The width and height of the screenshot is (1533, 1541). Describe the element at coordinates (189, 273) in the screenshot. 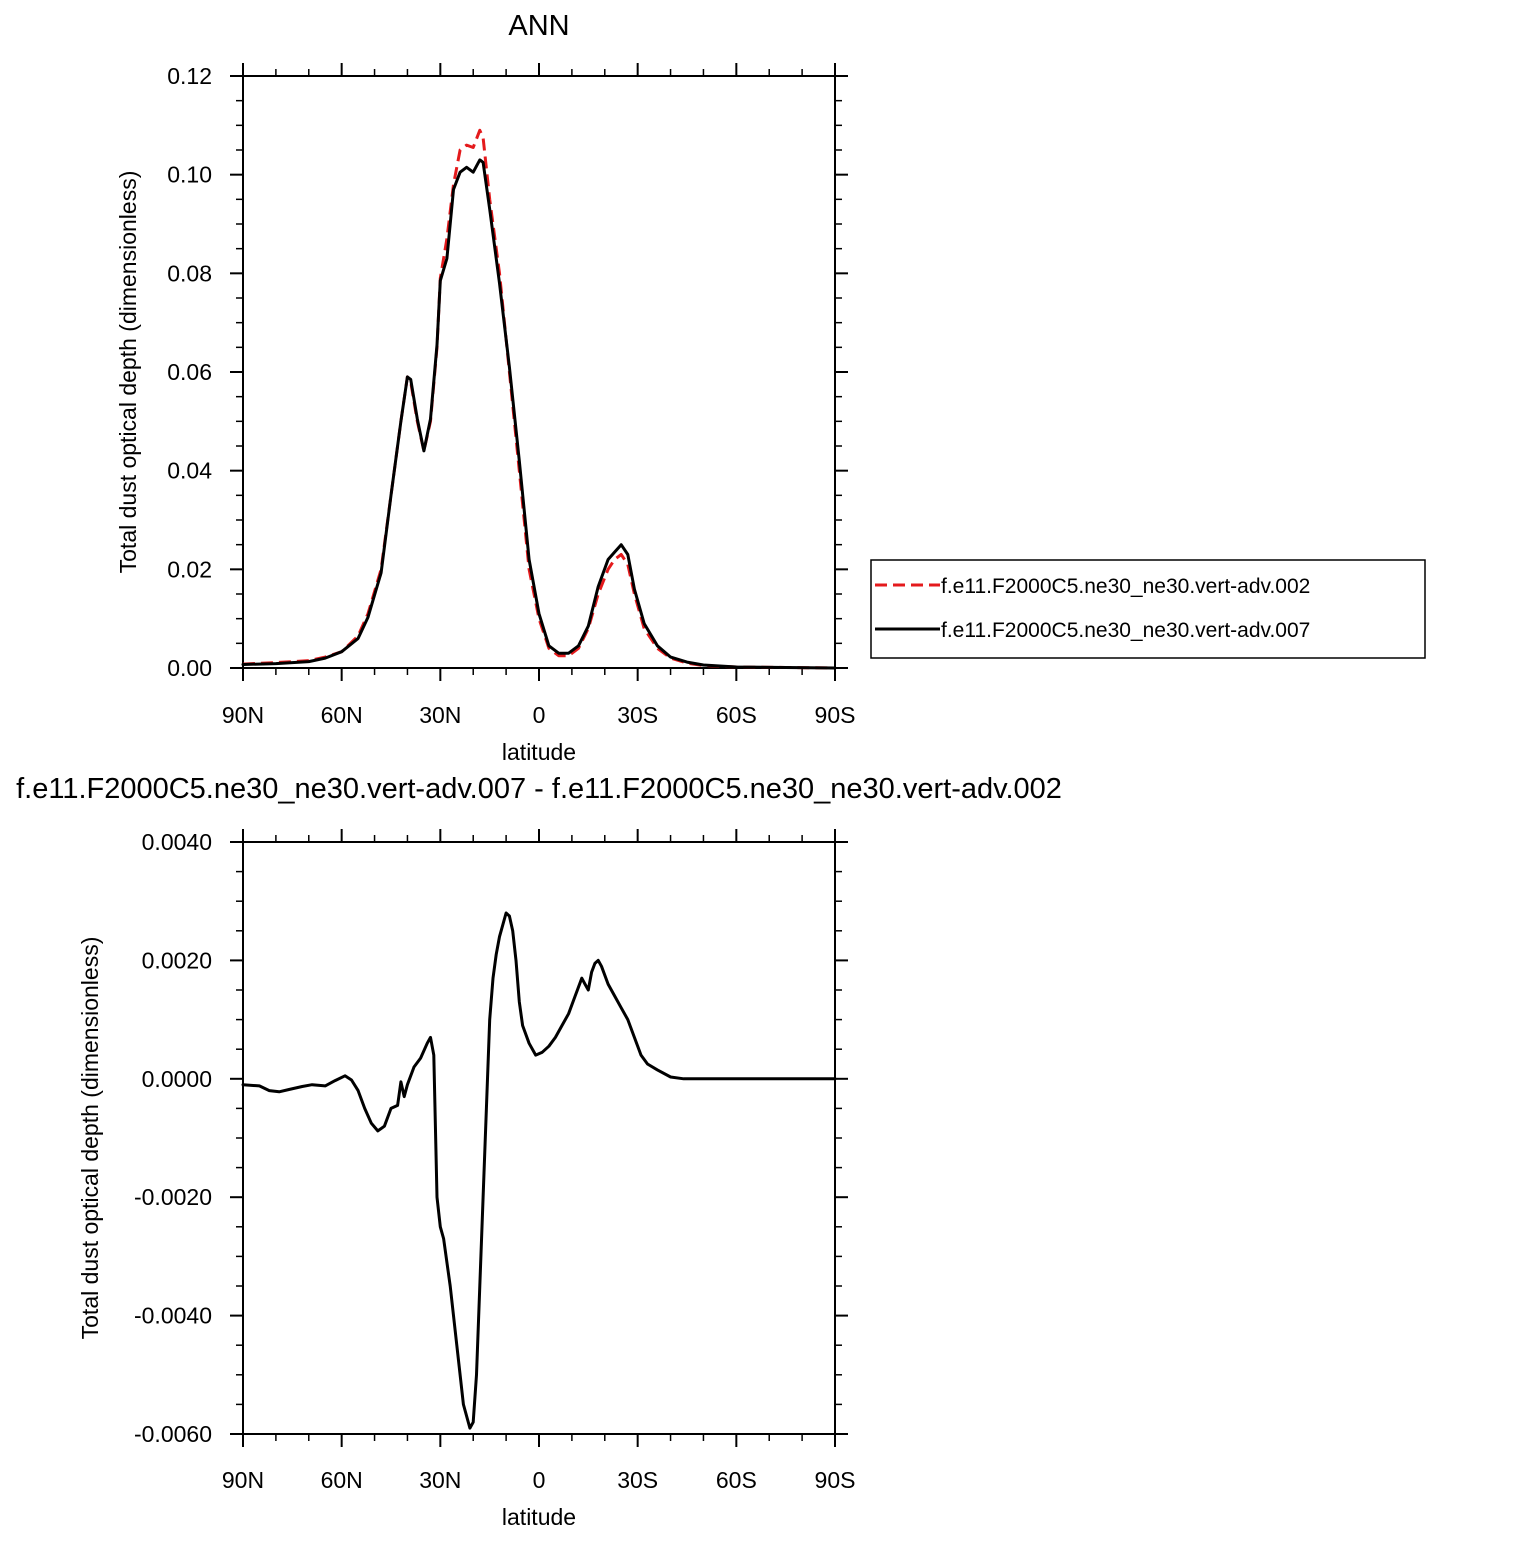

I see `top-y-tick-label: 0.08` at that location.